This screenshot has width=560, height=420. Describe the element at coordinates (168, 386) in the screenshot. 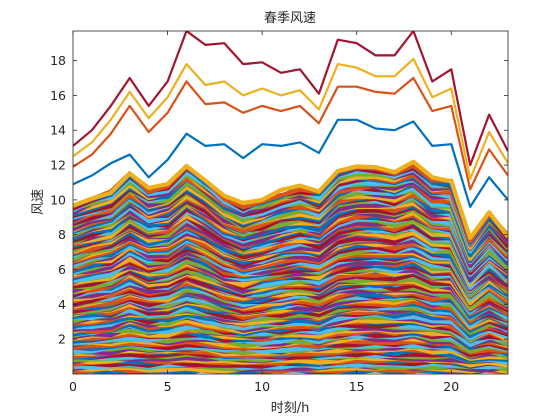

I see `x-tick-label-5: 5` at that location.